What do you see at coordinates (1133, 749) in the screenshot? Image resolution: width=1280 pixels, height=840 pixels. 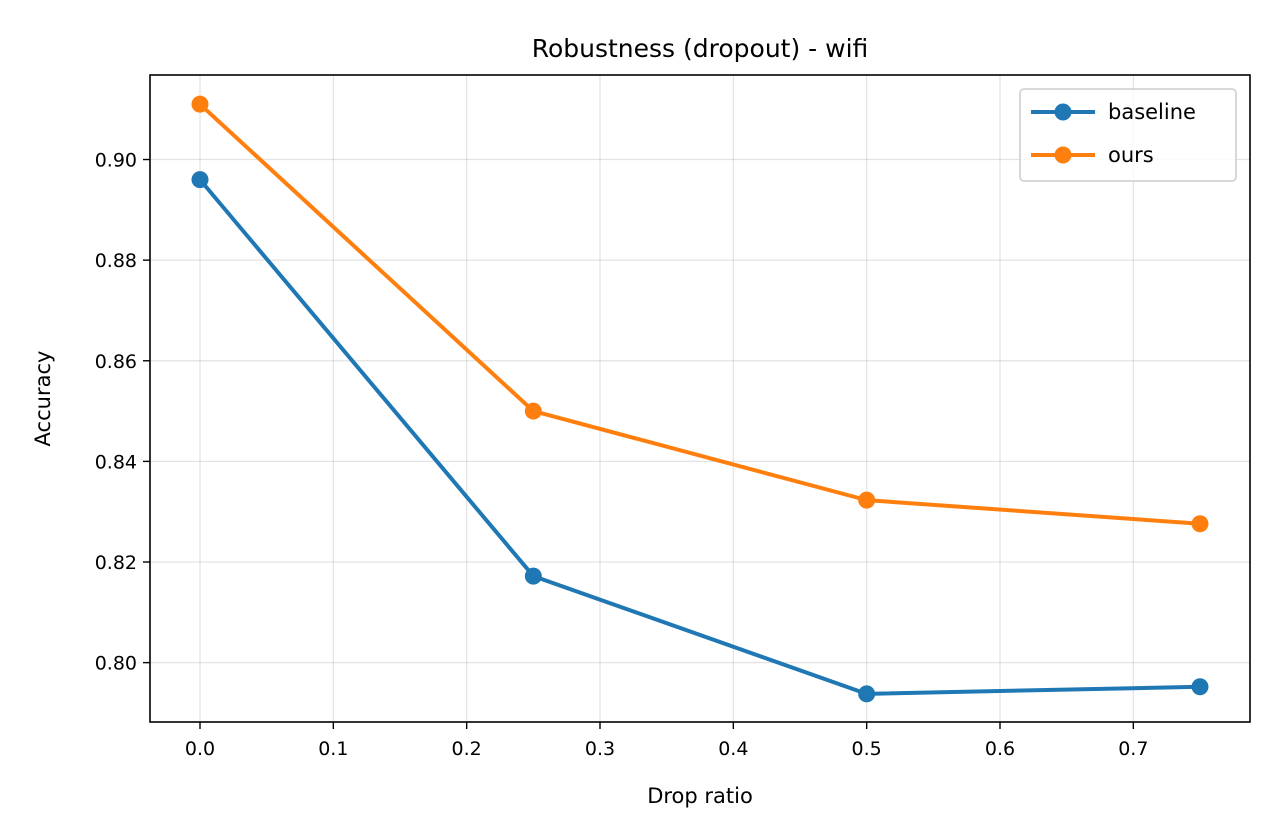 I see `x-tick-label: 0.7` at bounding box center [1133, 749].